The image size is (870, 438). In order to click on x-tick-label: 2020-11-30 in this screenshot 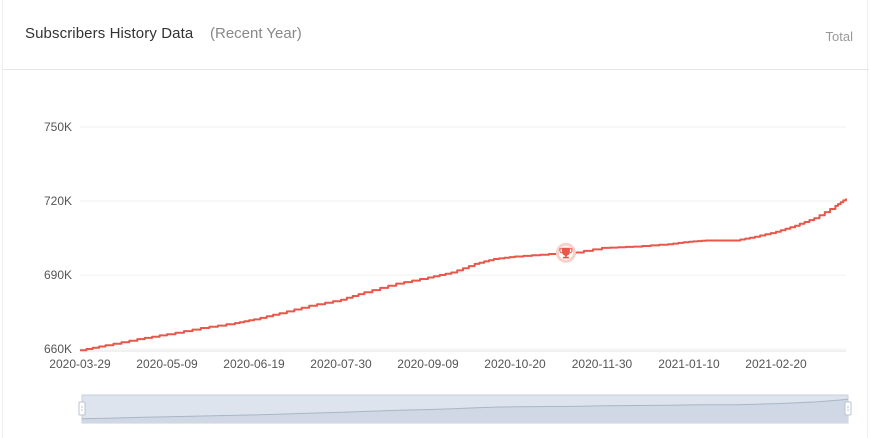, I will do `click(602, 364)`.